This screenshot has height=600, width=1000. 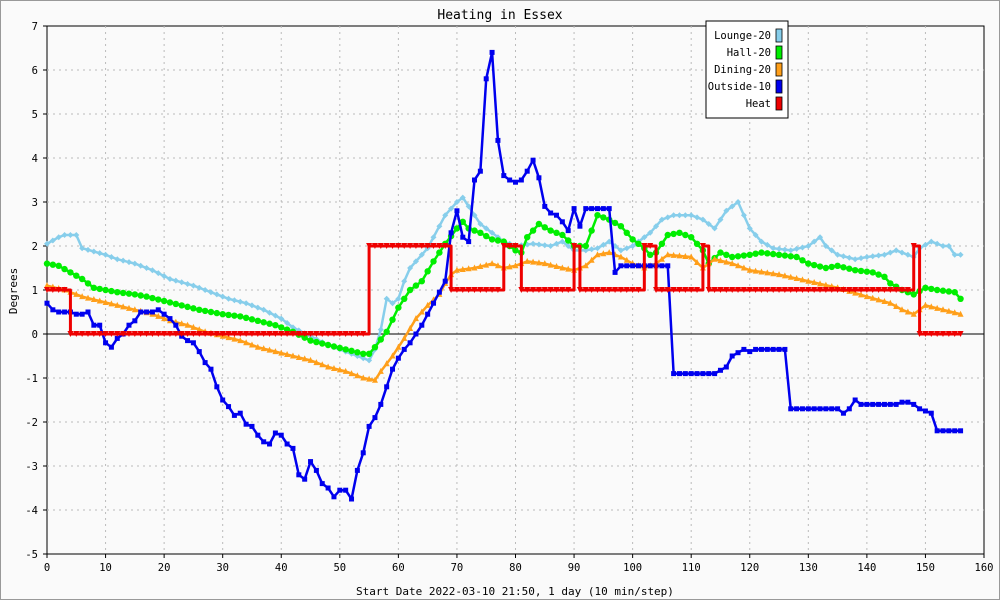 I want to click on y-axis-label: Degrees, so click(x=13, y=291).